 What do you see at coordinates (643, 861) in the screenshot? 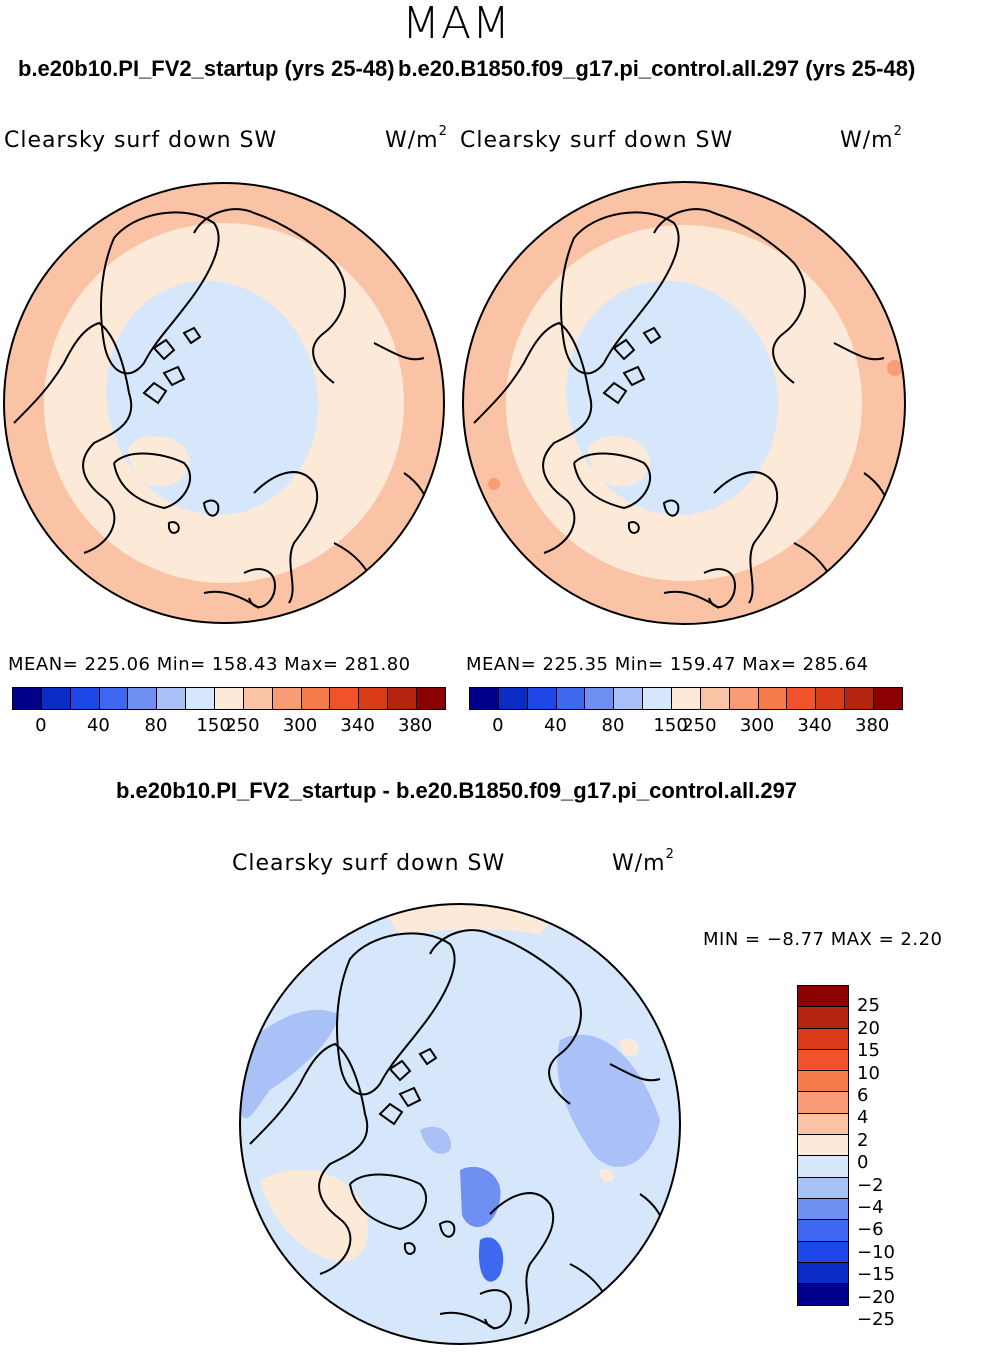
I see `diff-units: W/m2` at bounding box center [643, 861].